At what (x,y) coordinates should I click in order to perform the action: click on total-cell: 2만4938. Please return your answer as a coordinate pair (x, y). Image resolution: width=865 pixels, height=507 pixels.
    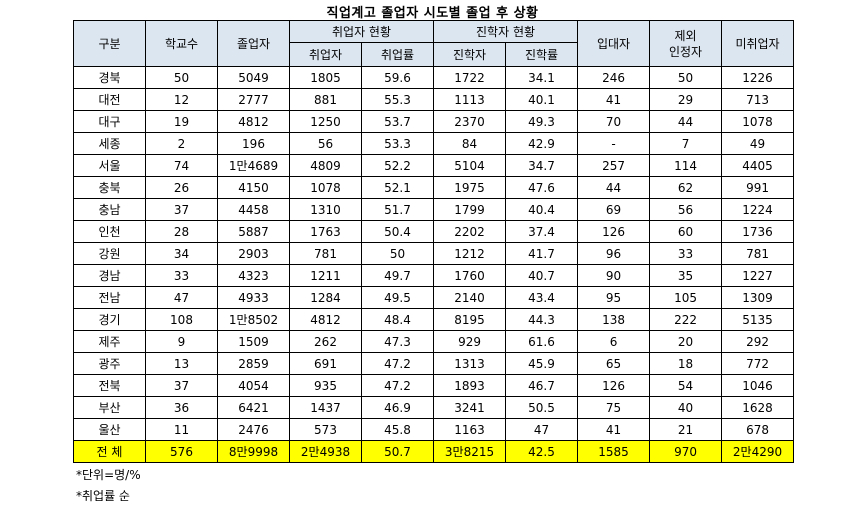
    Looking at the image, I should click on (325, 451).